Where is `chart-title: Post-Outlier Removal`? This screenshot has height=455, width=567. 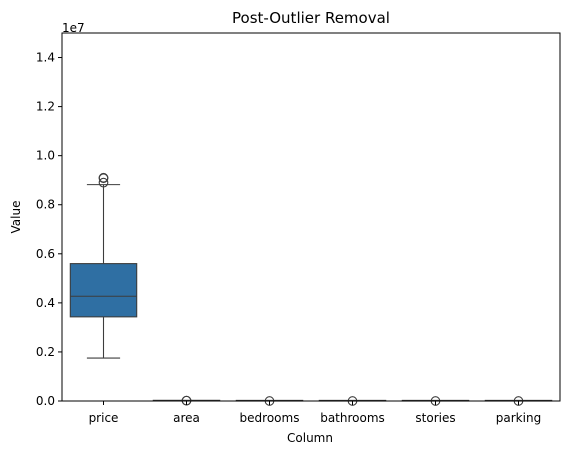
chart-title: Post-Outlier Removal is located at coordinates (311, 18).